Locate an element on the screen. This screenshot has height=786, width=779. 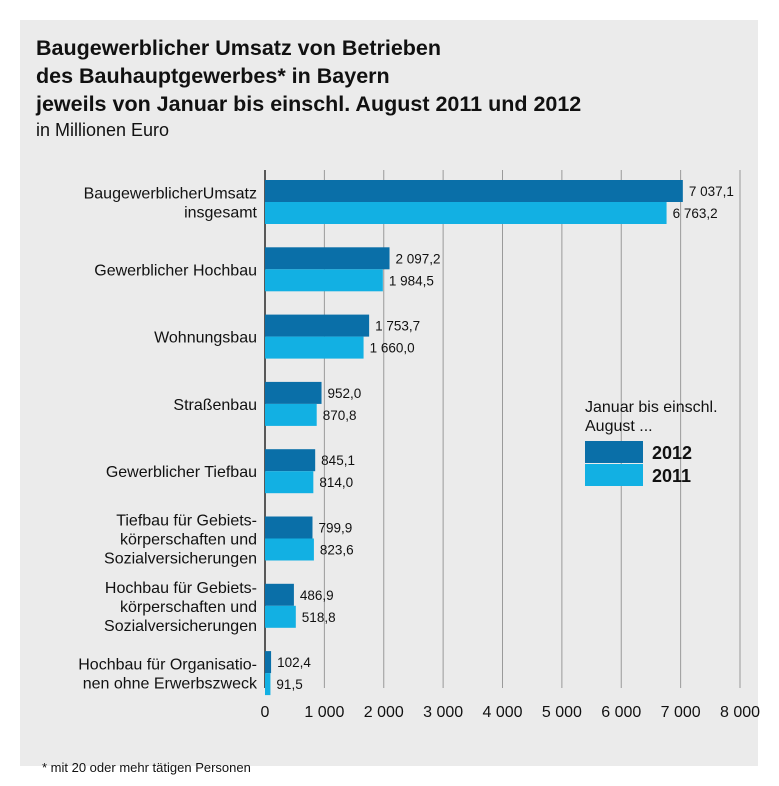
x-tick-label: 4 000 is located at coordinates (502, 712).